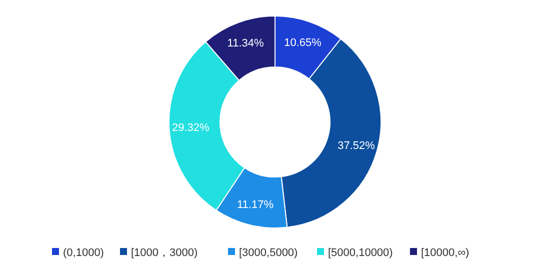 The width and height of the screenshot is (550, 275). What do you see at coordinates (191, 128) in the screenshot?
I see `data-label: 29.32%` at bounding box center [191, 128].